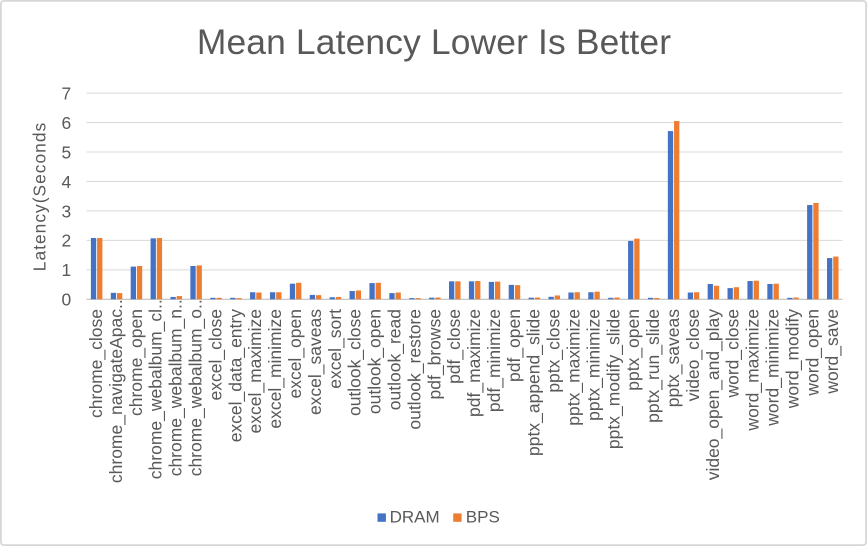  Describe the element at coordinates (196, 387) in the screenshot. I see `svg-text: chrome_webalbum_o..` at that location.